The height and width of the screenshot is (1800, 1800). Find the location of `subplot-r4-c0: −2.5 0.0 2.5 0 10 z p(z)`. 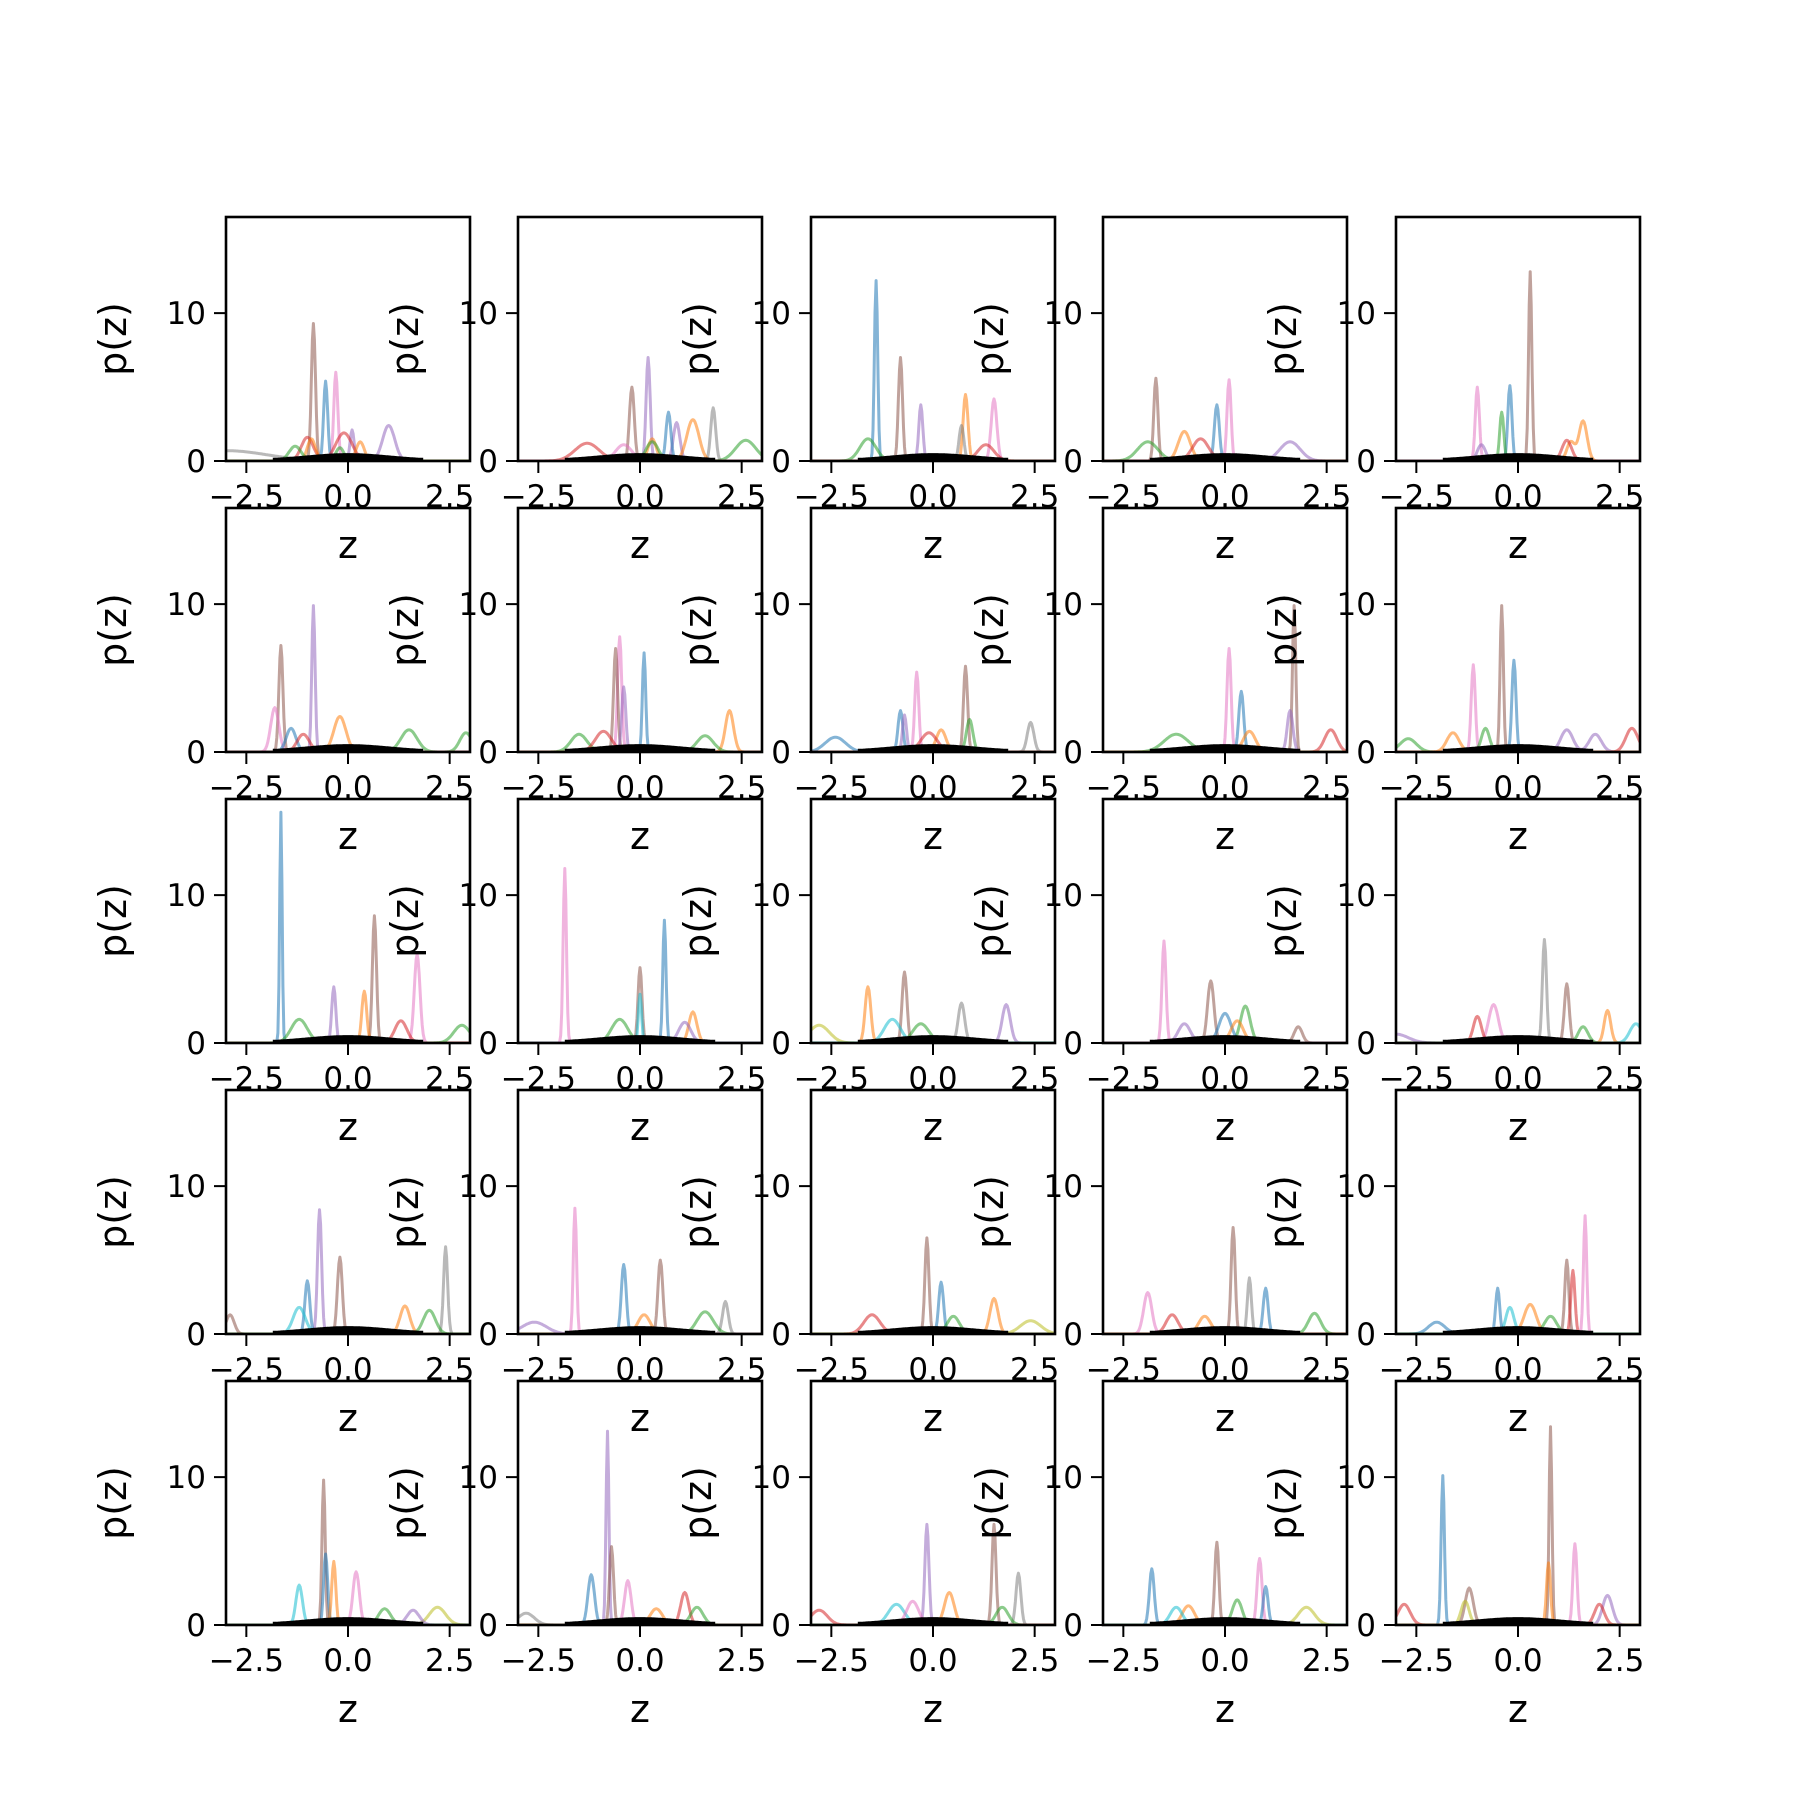

subplot-r4-c0: −2.5 0.0 2.5 0 10 z p(z) is located at coordinates (282, 1555).